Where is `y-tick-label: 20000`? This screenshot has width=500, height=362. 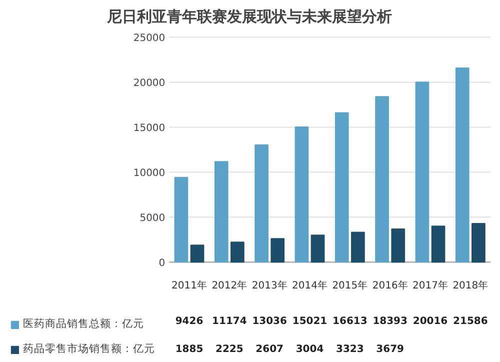 y-tick-label: 20000 is located at coordinates (149, 84).